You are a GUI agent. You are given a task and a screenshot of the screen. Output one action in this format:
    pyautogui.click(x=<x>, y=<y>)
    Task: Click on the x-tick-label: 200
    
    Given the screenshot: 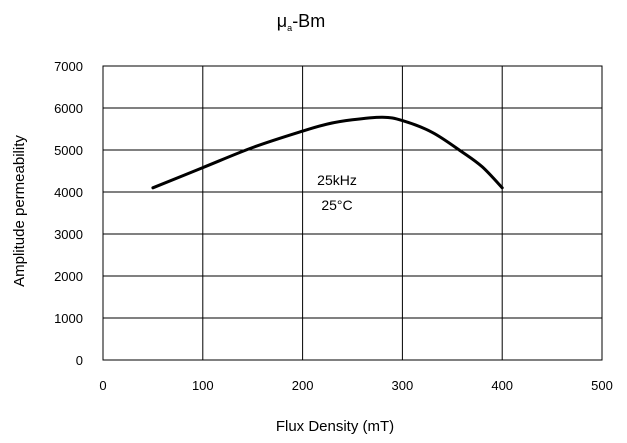 What is the action you would take?
    pyautogui.click(x=303, y=385)
    